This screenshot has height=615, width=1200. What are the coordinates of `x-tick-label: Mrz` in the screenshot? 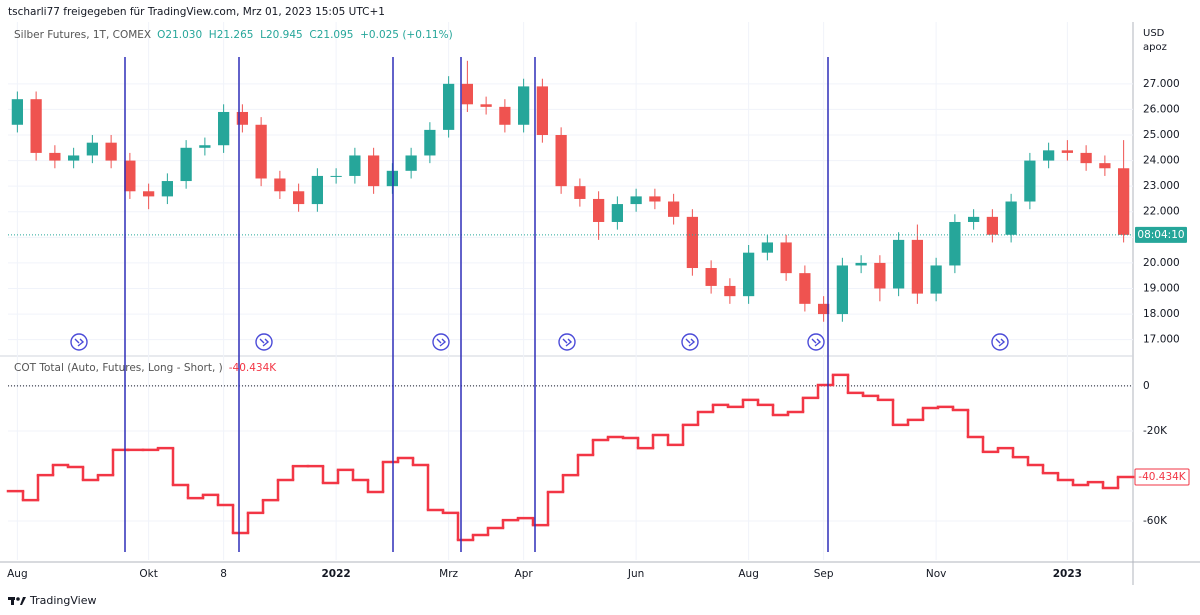 It's located at (448, 574).